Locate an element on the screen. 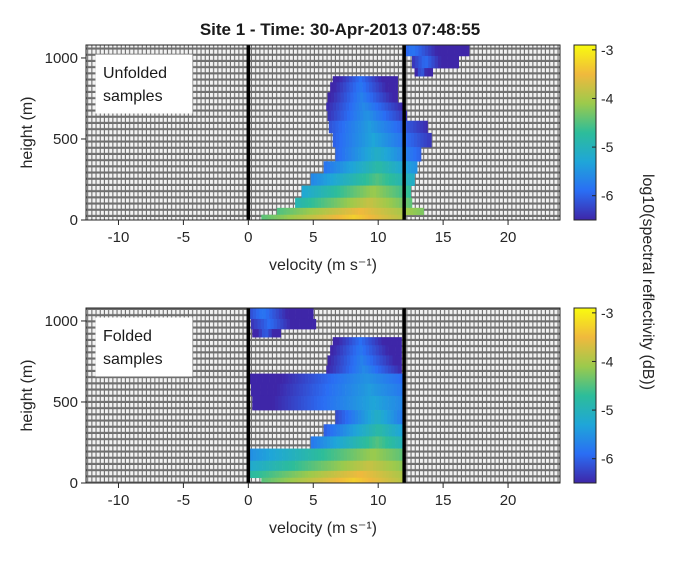 The image size is (680, 561). colorbar-tick-label: -3 is located at coordinates (607, 313).